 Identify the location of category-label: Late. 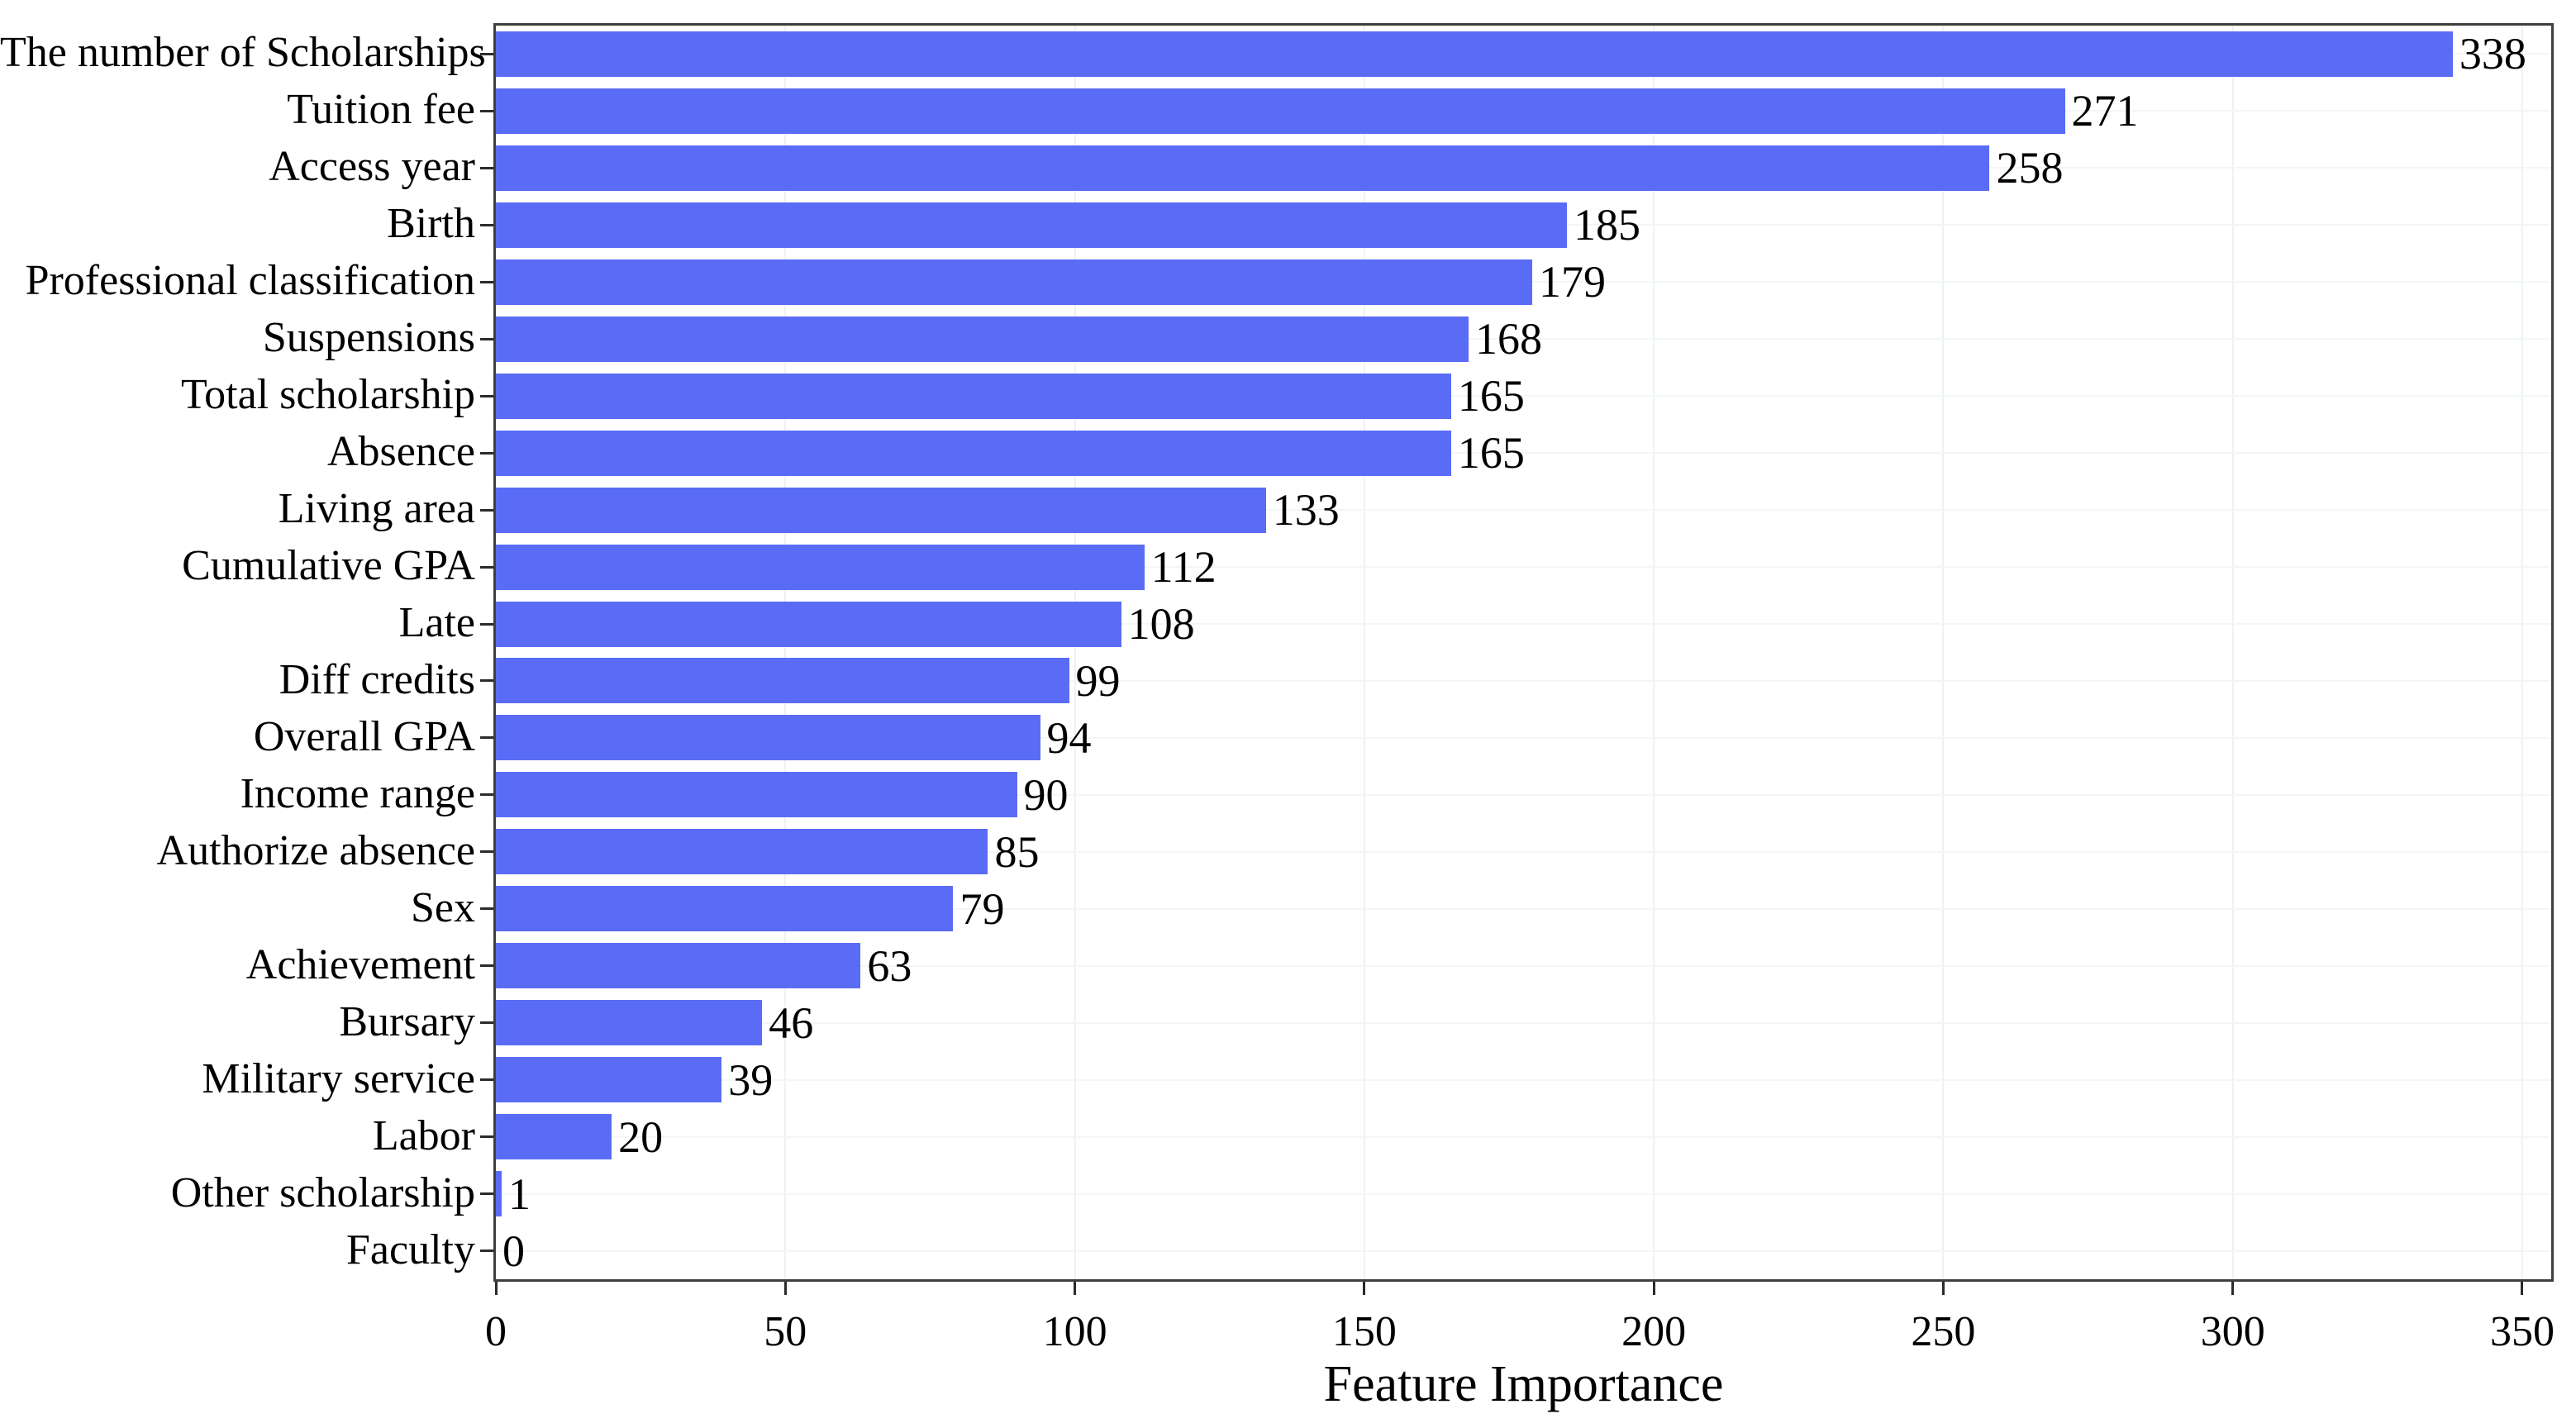
(437, 622).